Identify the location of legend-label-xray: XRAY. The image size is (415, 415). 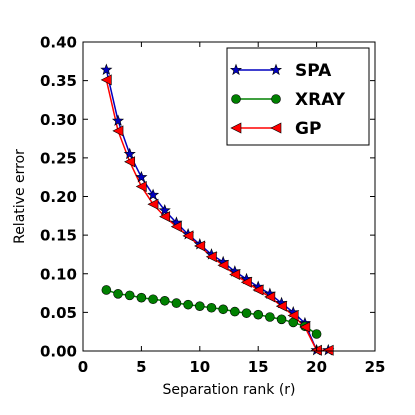
(320, 100).